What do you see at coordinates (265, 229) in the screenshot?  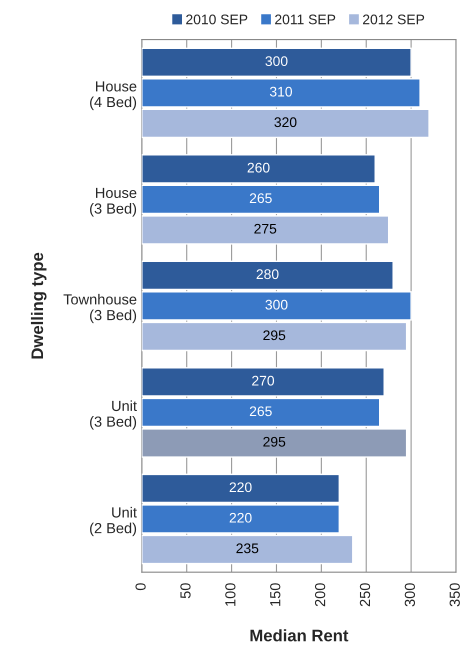 I see `data-label: 275` at bounding box center [265, 229].